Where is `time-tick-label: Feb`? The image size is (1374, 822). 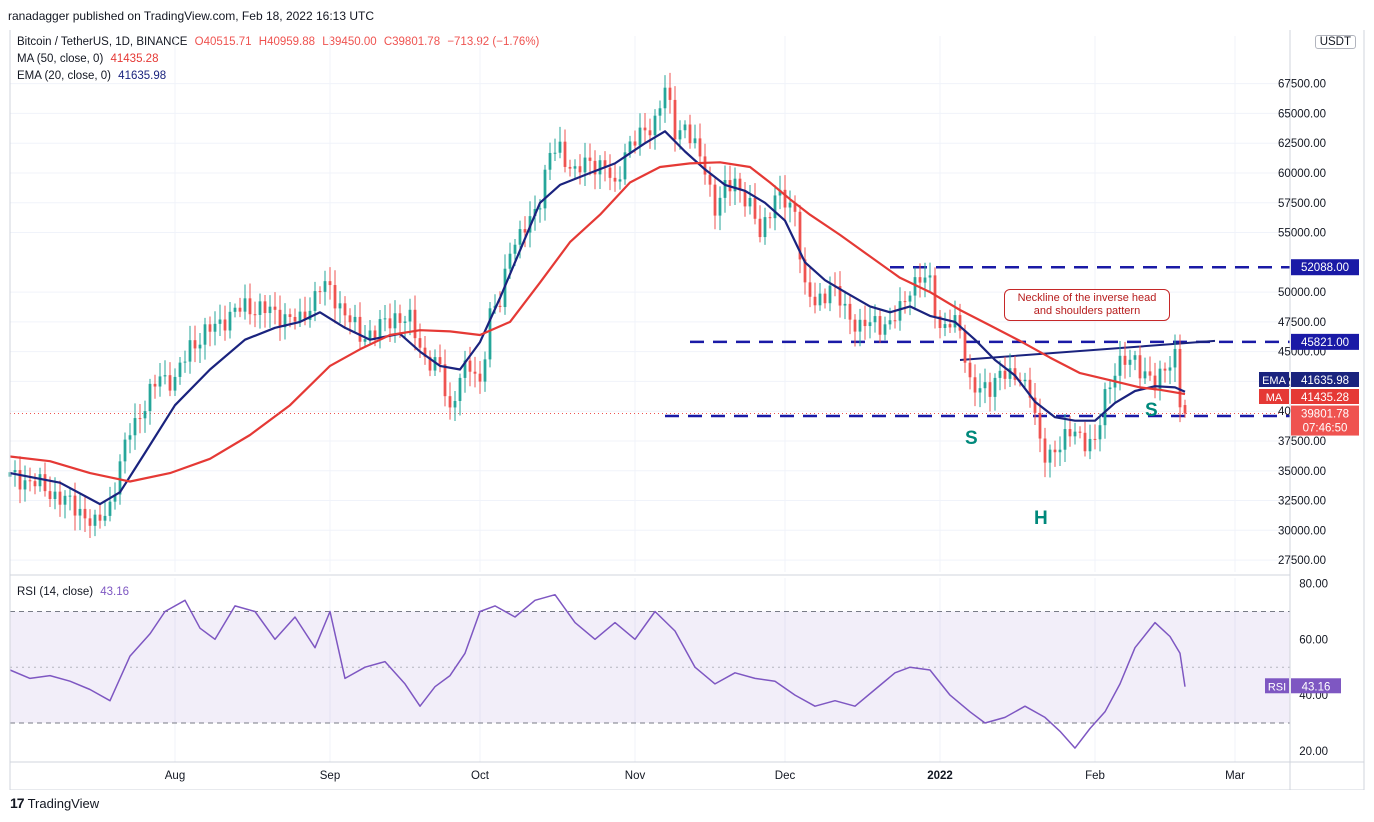 time-tick-label: Feb is located at coordinates (1095, 776).